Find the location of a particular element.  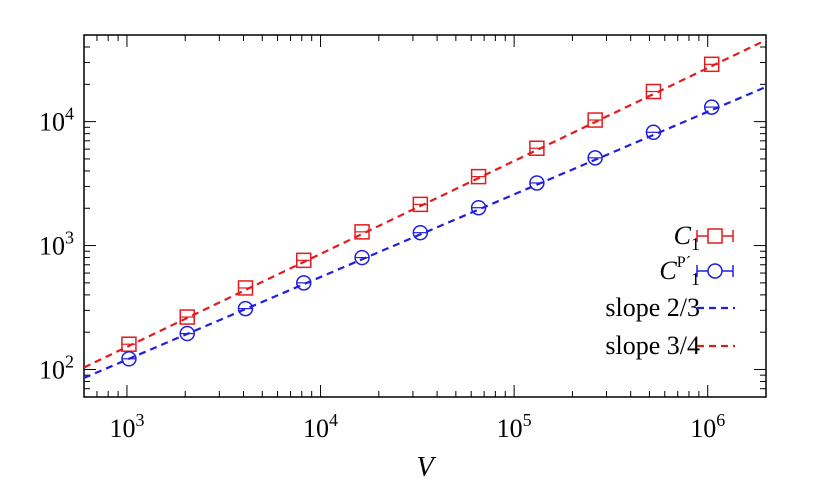

y-tick-label: 10² is located at coordinates (56, 368).